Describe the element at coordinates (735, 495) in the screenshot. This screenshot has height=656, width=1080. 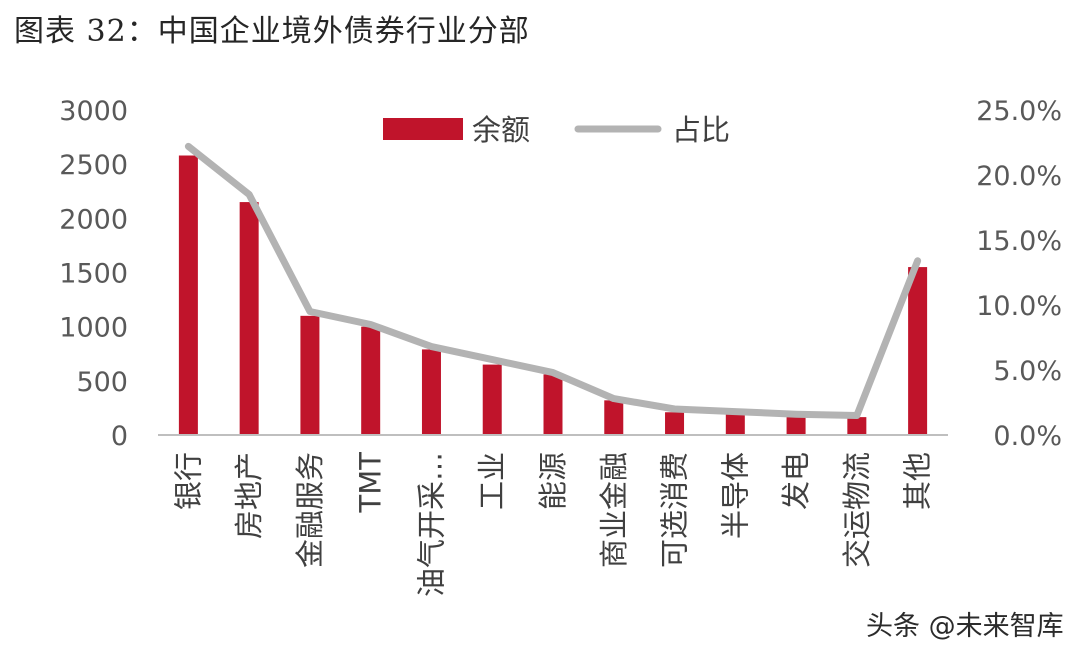
I see `category-label: 半导体` at that location.